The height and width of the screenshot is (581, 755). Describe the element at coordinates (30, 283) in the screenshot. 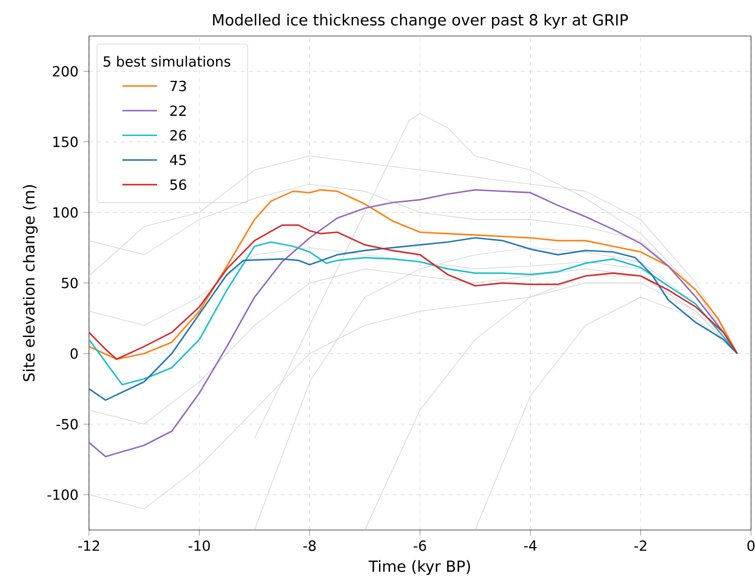

I see `y-axis-title: Site elevation change (m)` at that location.